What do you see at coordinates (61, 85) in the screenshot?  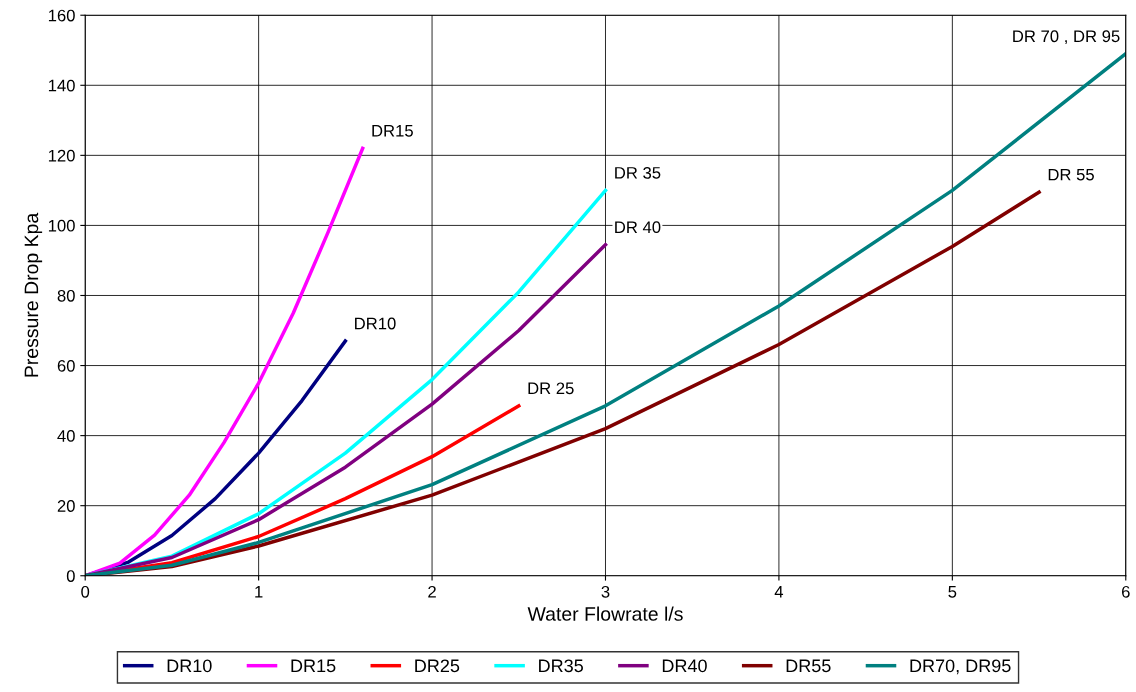 I see `y-tick-label: 140` at bounding box center [61, 85].